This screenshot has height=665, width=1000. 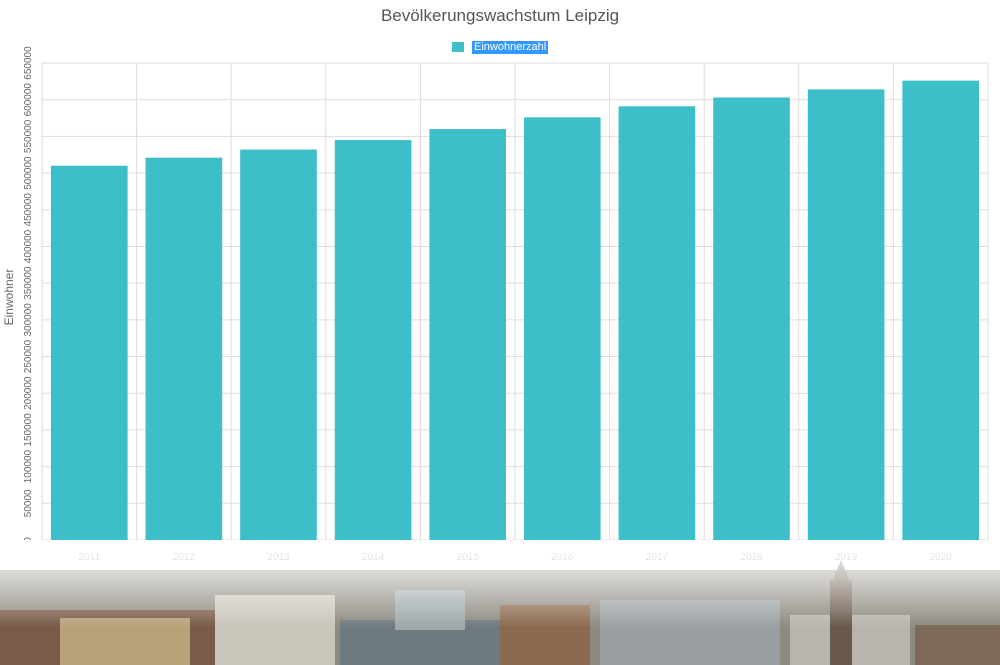 What do you see at coordinates (846, 557) in the screenshot?
I see `x-tick-label: 2019` at bounding box center [846, 557].